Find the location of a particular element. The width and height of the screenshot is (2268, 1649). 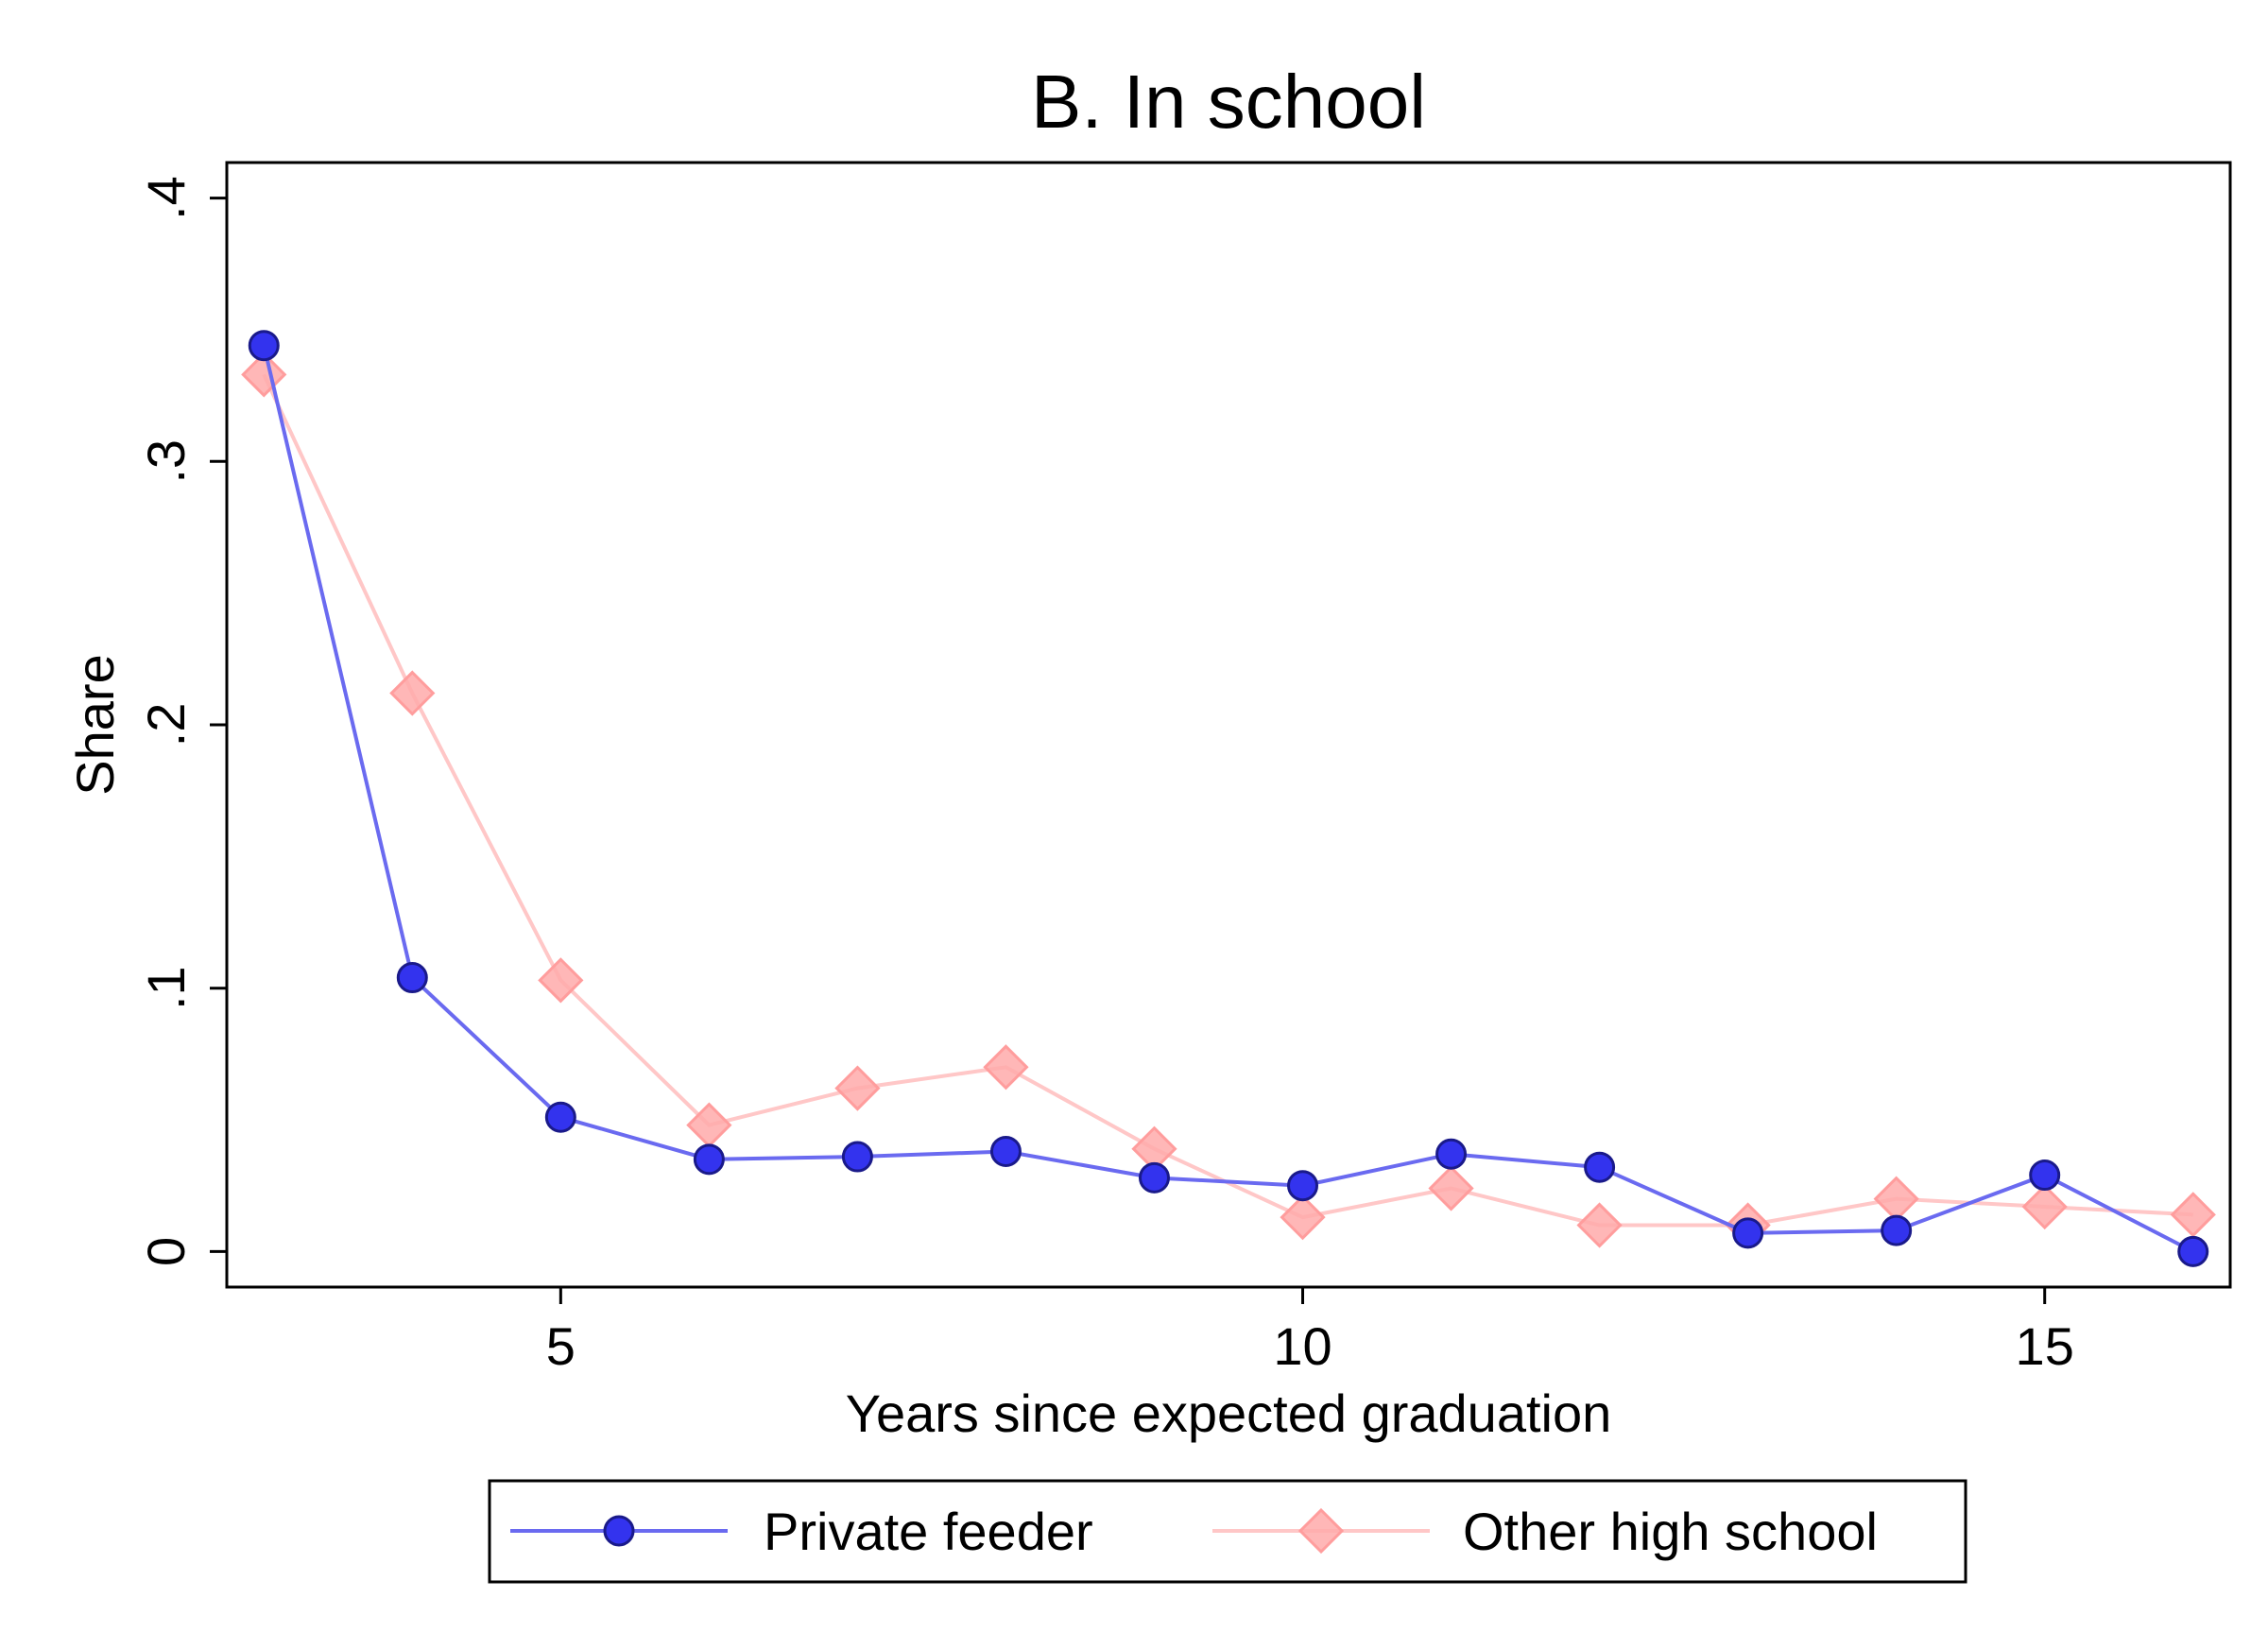

legend-label: Other high school is located at coordinates (1670, 1531).